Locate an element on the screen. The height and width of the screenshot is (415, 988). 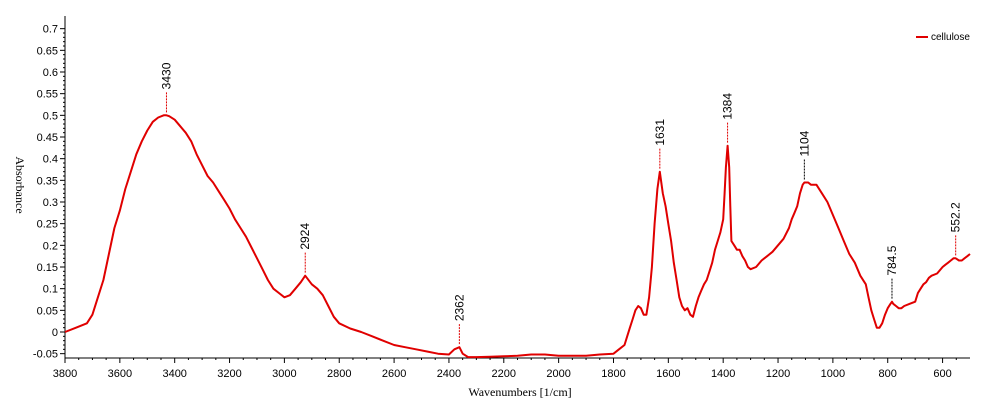
x-tick-label: 2600 is located at coordinates (394, 374).